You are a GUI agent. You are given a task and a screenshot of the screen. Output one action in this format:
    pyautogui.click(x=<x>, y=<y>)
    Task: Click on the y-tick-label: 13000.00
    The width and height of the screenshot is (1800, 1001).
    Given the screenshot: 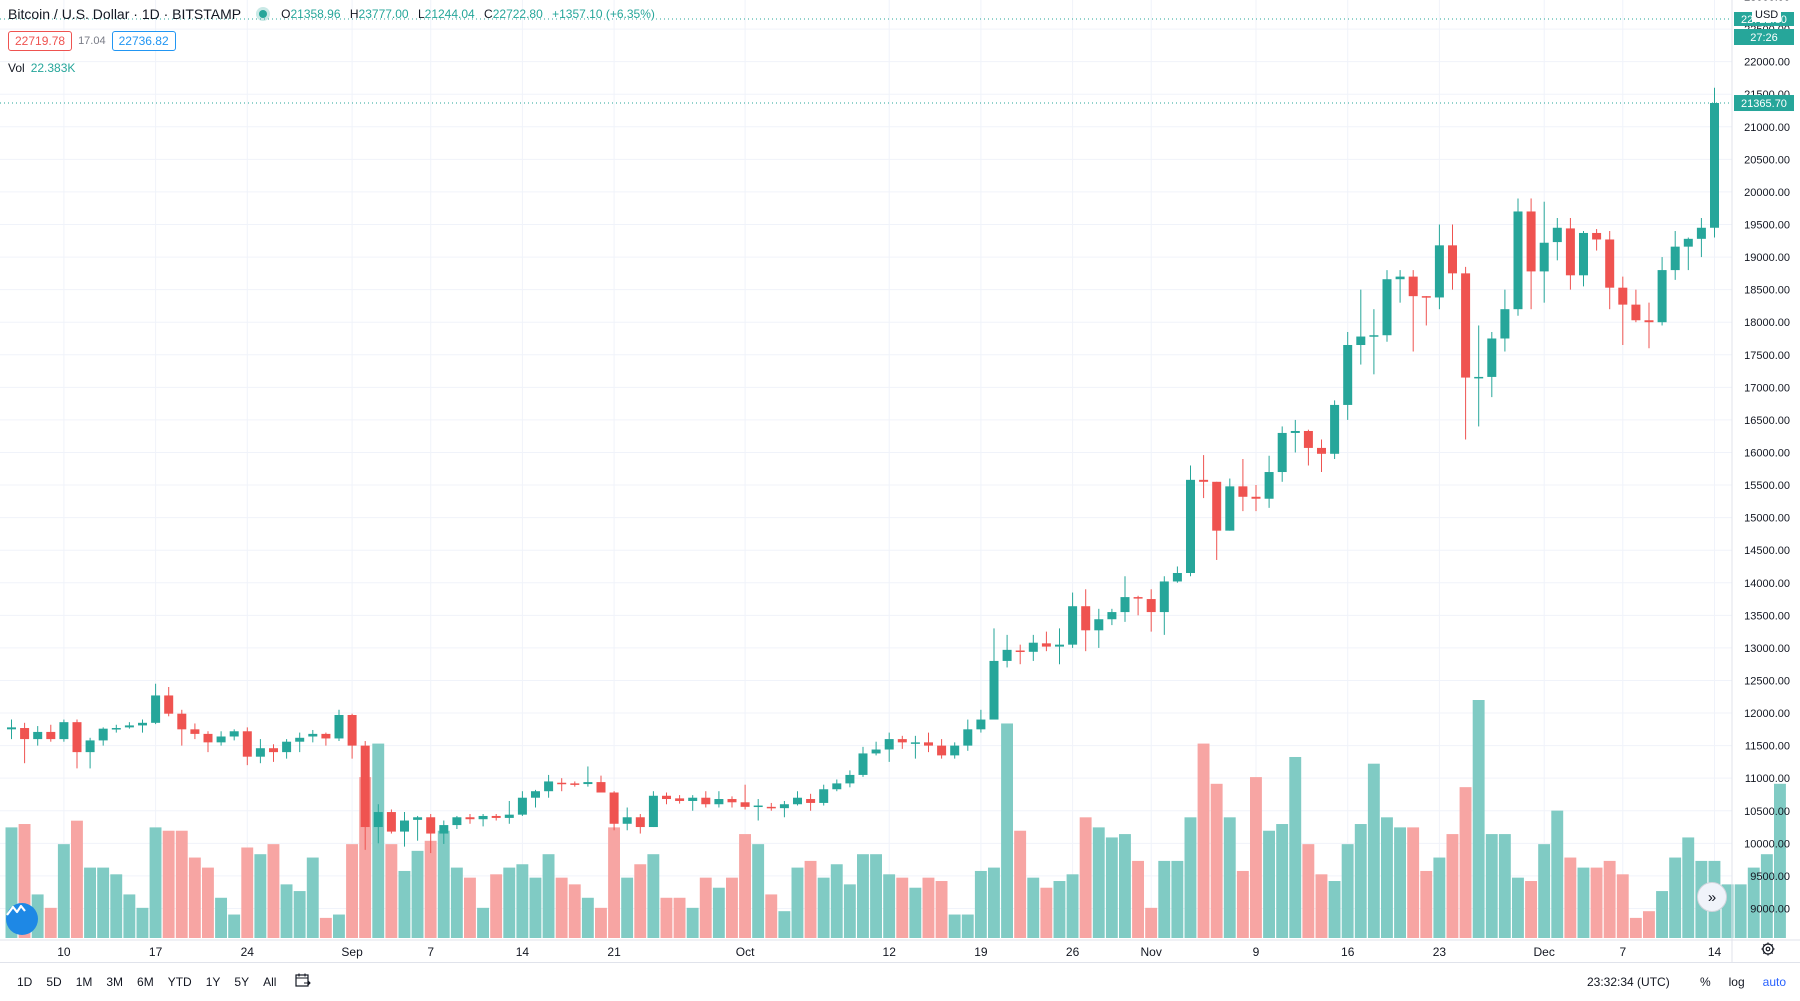 What is the action you would take?
    pyautogui.click(x=1767, y=649)
    